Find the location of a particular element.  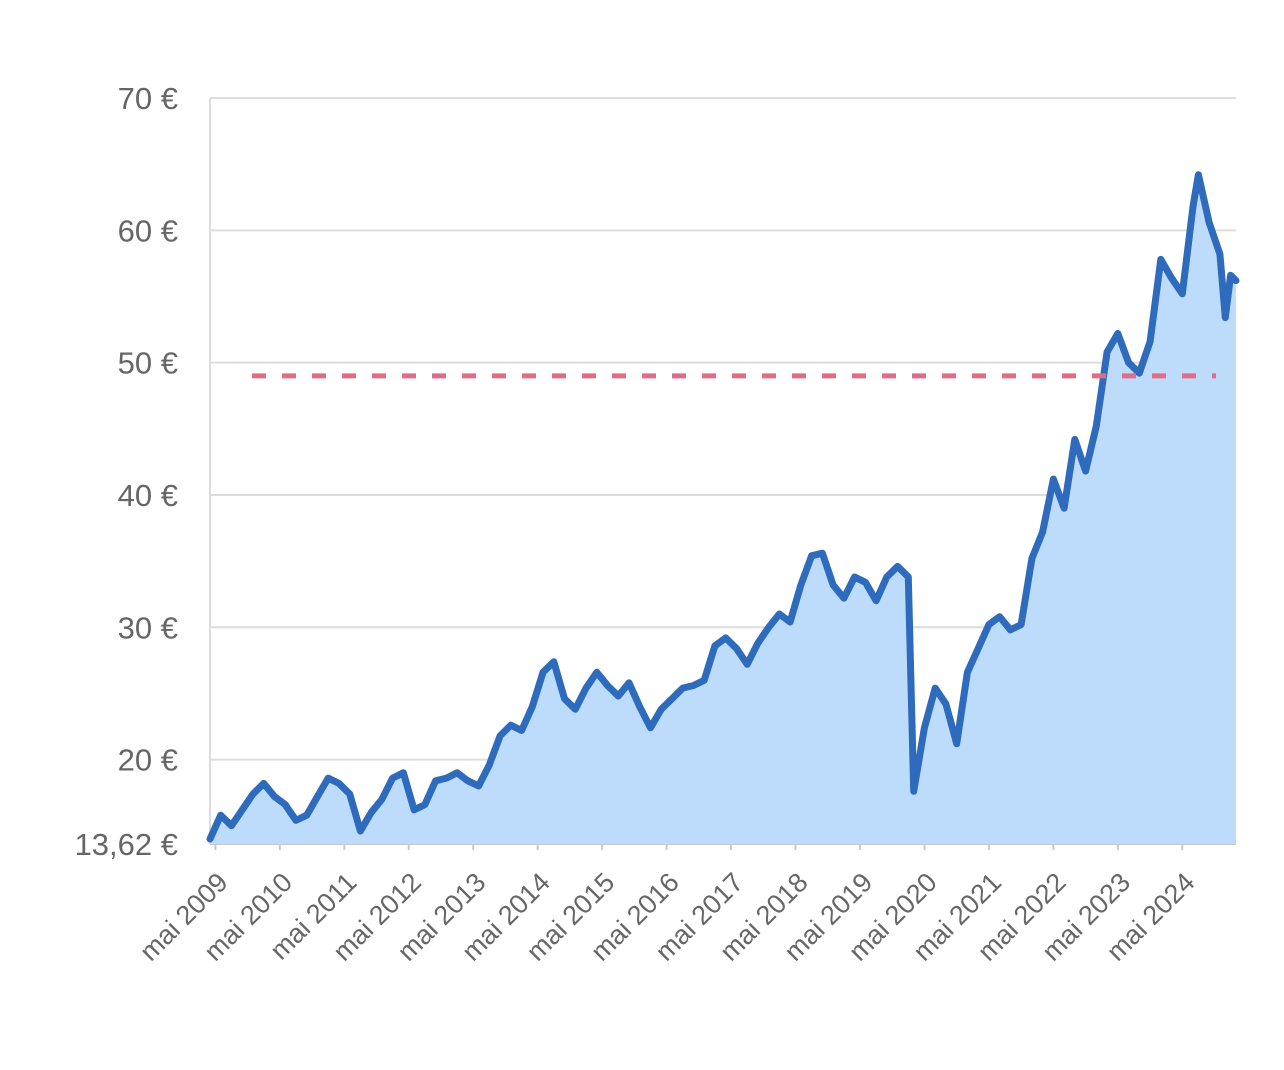

y-tick-label: 30 € is located at coordinates (148, 627).